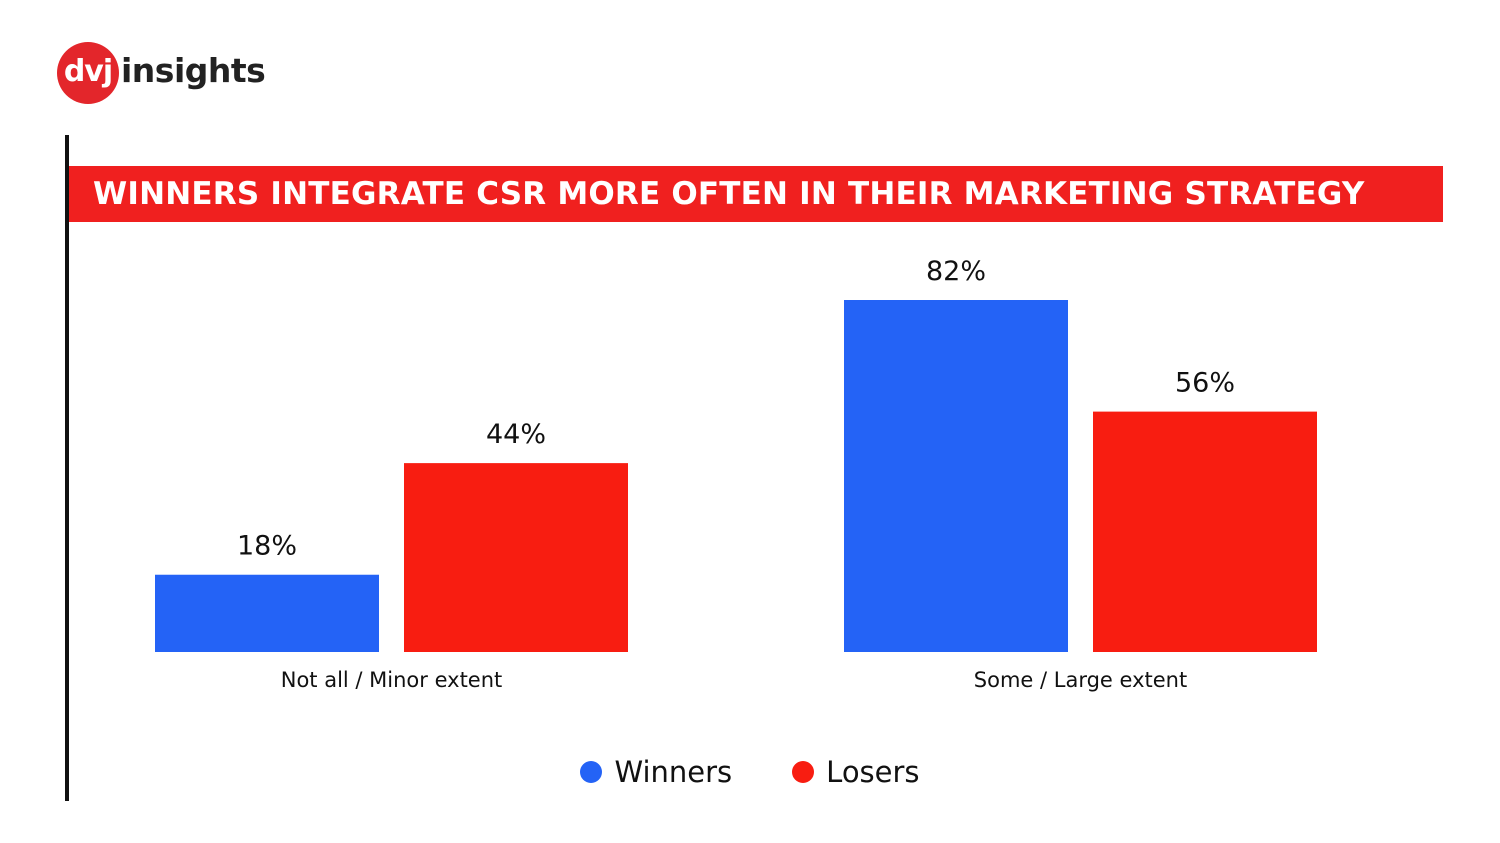  What do you see at coordinates (193, 70) in the screenshot?
I see `brand-logo-word: insights` at bounding box center [193, 70].